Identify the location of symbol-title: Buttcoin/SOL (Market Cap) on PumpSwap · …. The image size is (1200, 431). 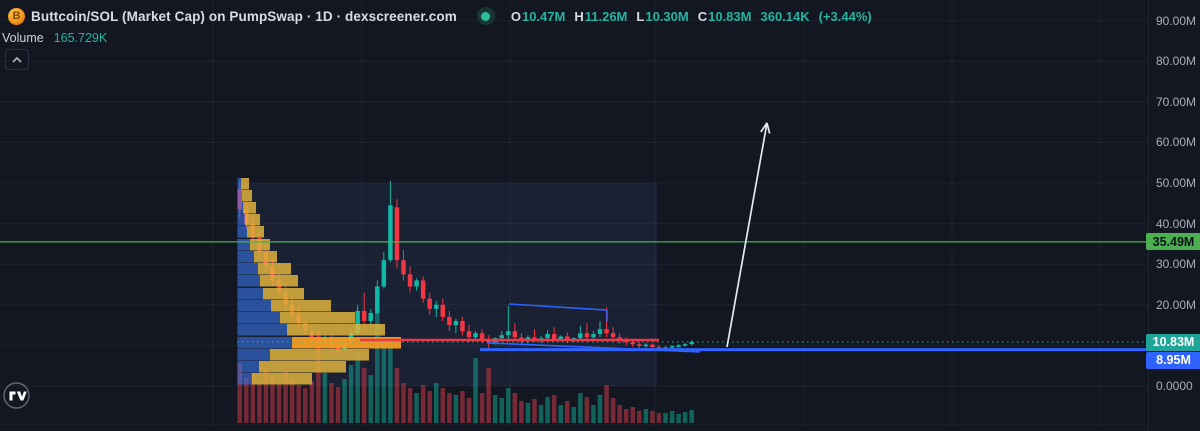
(244, 16).